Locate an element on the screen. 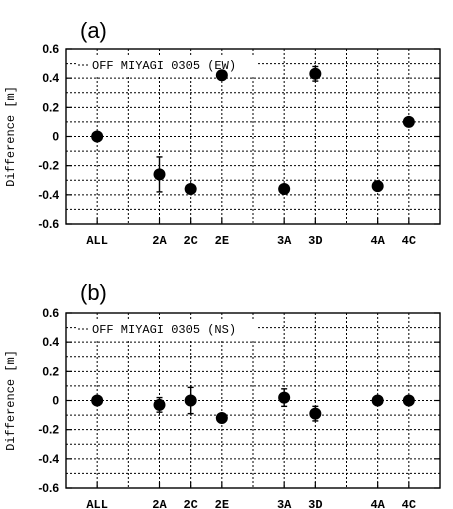 This screenshot has height=509, width=453. legend-label: OFF MIYAGI 0305 (EW) is located at coordinates (164, 66).